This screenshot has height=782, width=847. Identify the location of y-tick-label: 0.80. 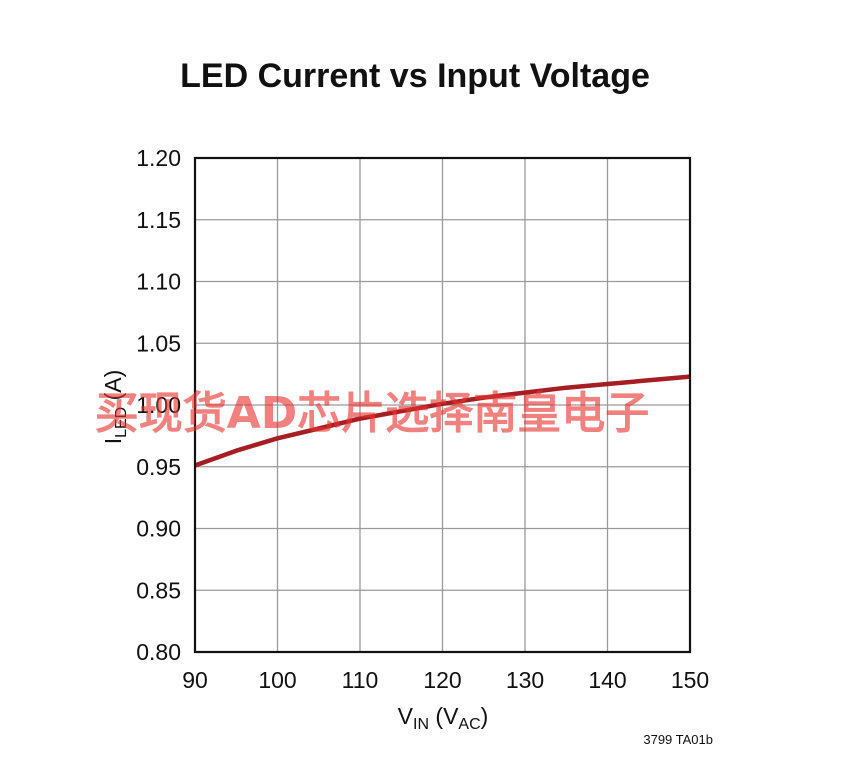
(158, 652).